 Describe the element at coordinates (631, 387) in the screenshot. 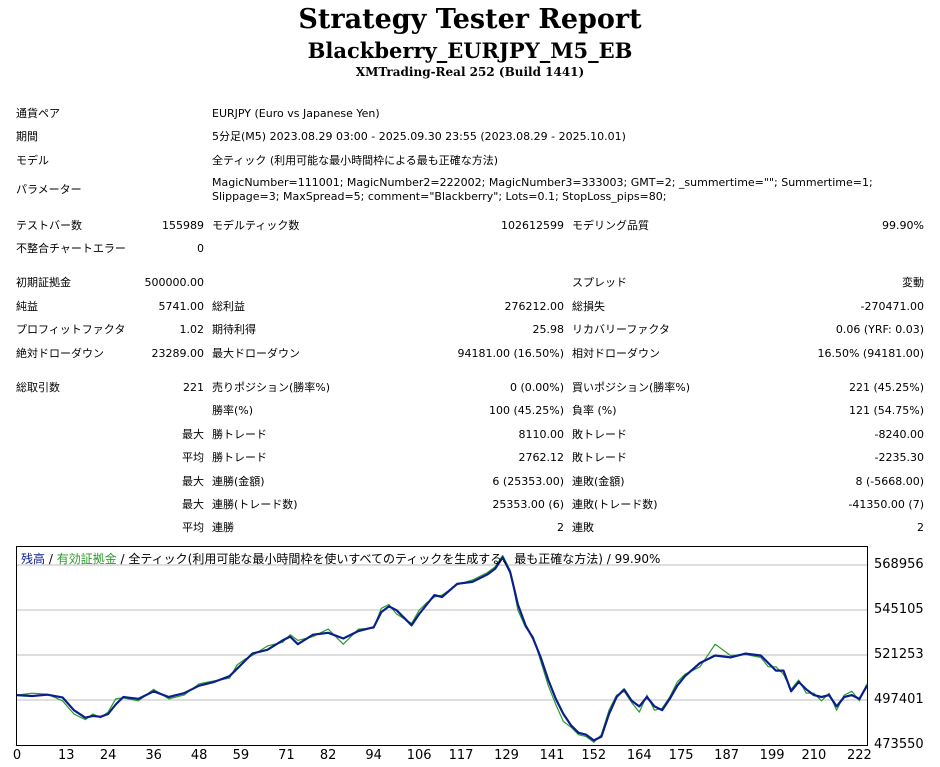

I see `long-positions-label: 買いポジション(勝率%)` at that location.